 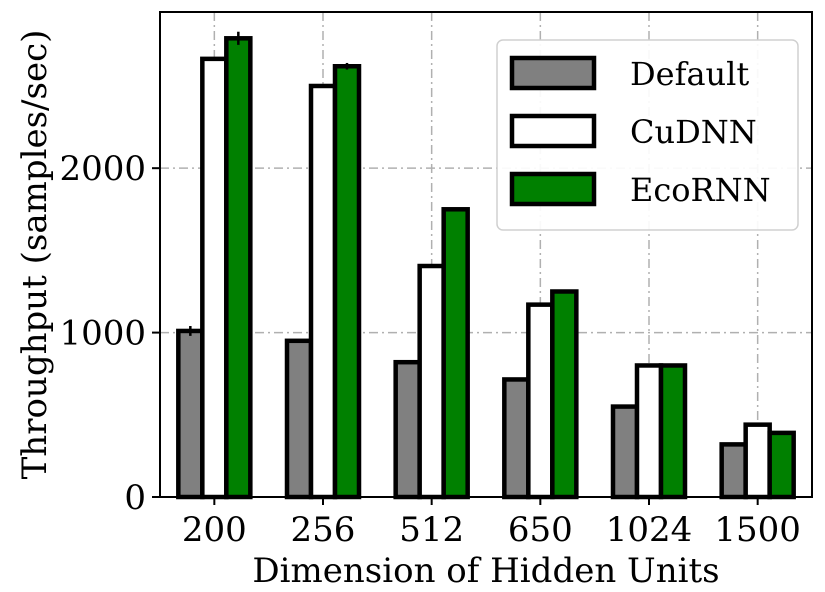 What do you see at coordinates (491, 523) in the screenshot?
I see `x-axis-ticks: 200 256 512 650 1024 1500` at bounding box center [491, 523].